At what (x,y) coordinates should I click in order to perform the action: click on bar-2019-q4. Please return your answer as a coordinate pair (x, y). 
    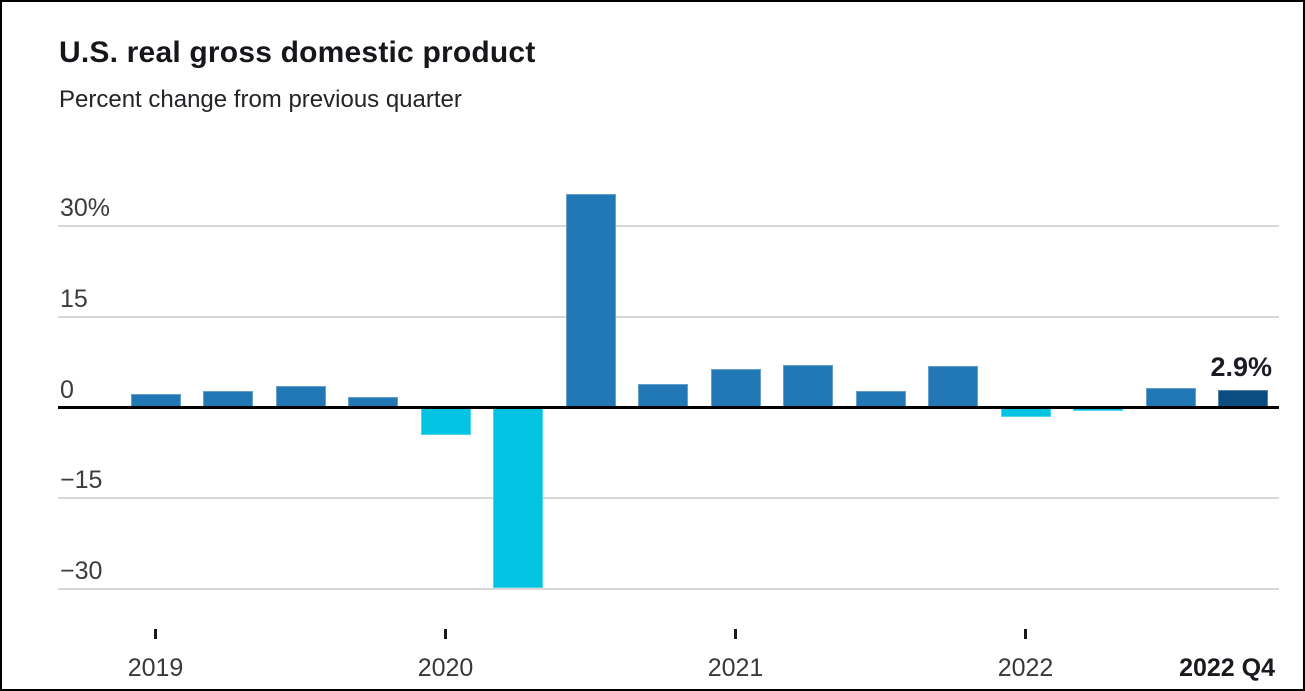
    Looking at the image, I should click on (373, 402).